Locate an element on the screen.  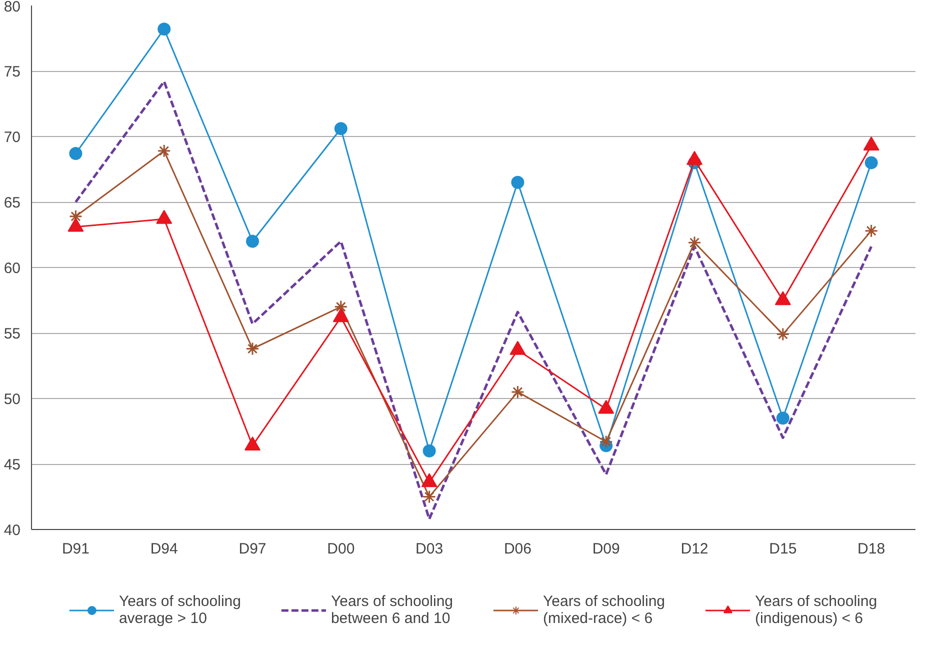
x-tick-label: D94 is located at coordinates (164, 549).